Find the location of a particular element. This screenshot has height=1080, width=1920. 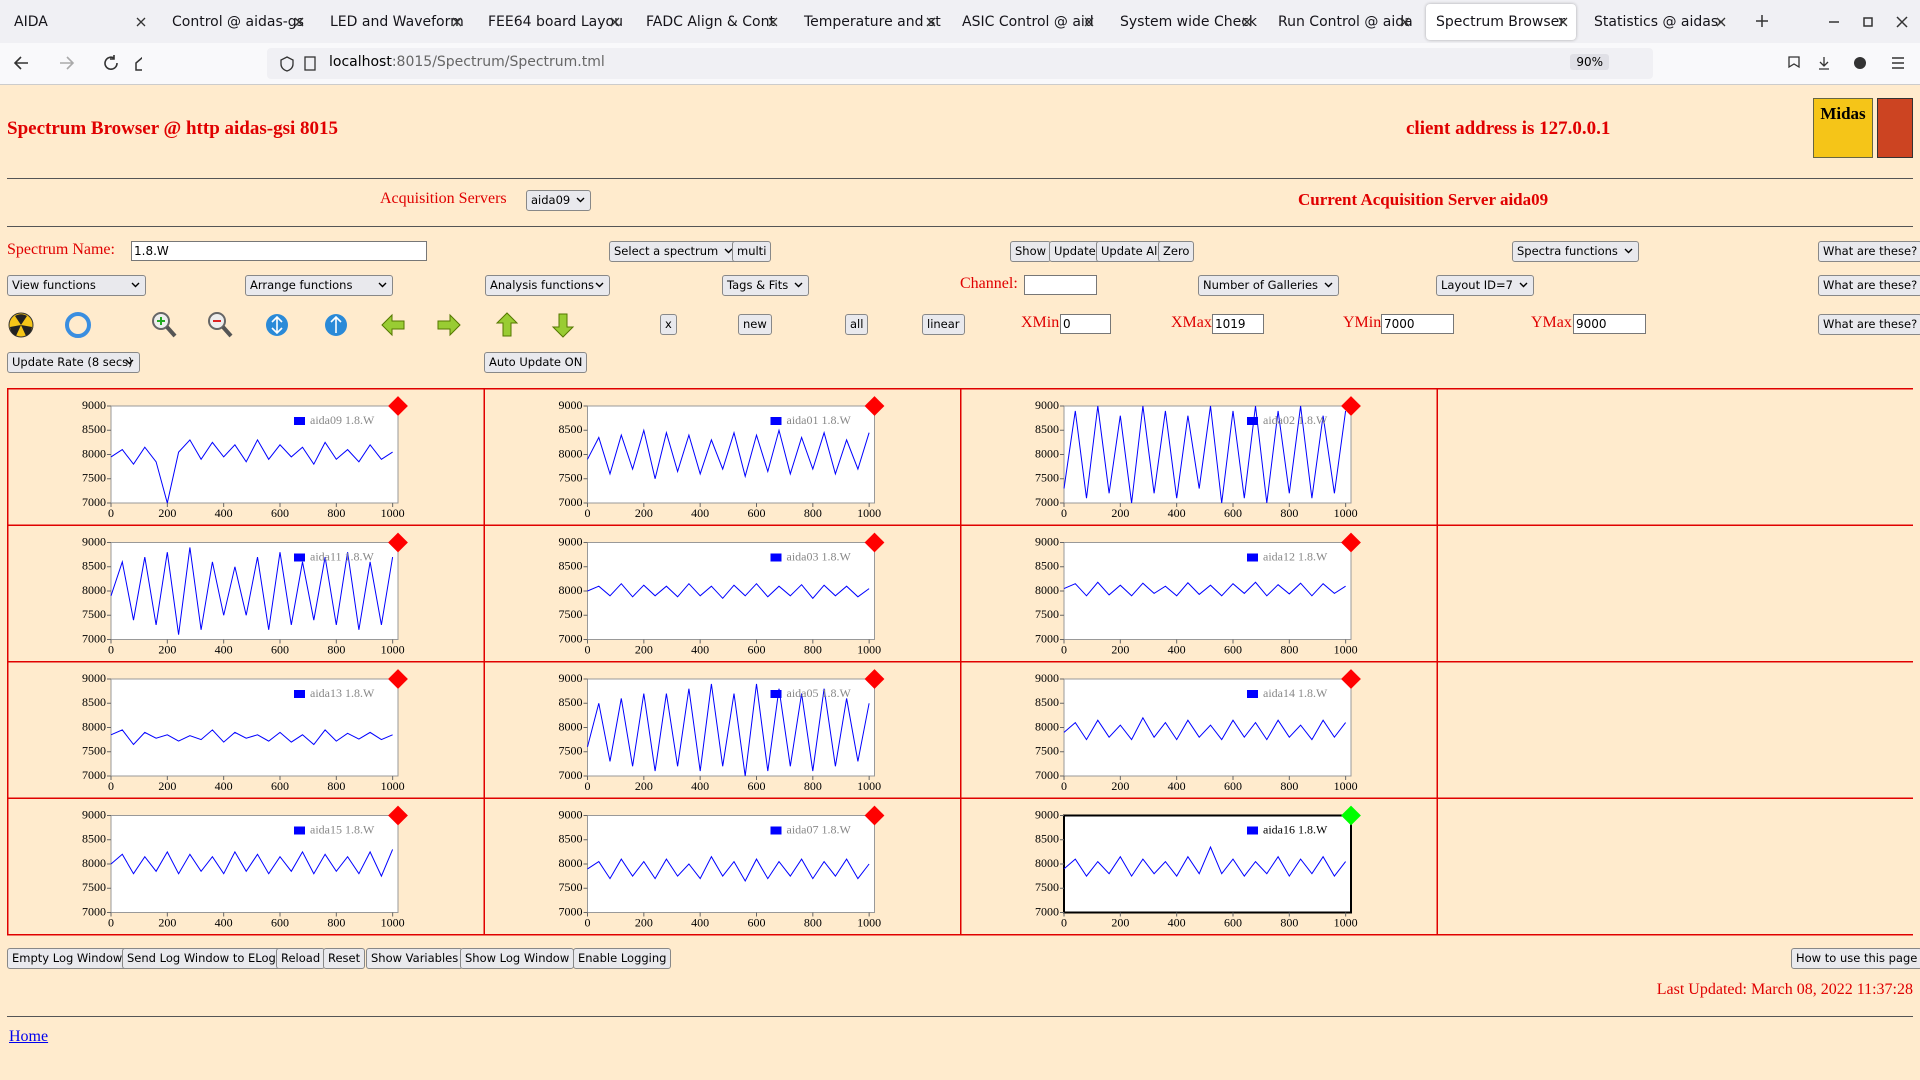

new-button: new is located at coordinates (755, 324).